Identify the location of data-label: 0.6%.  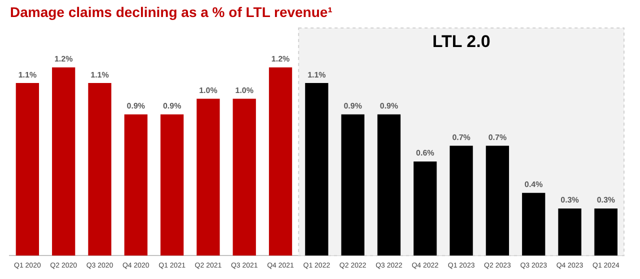
(425, 153).